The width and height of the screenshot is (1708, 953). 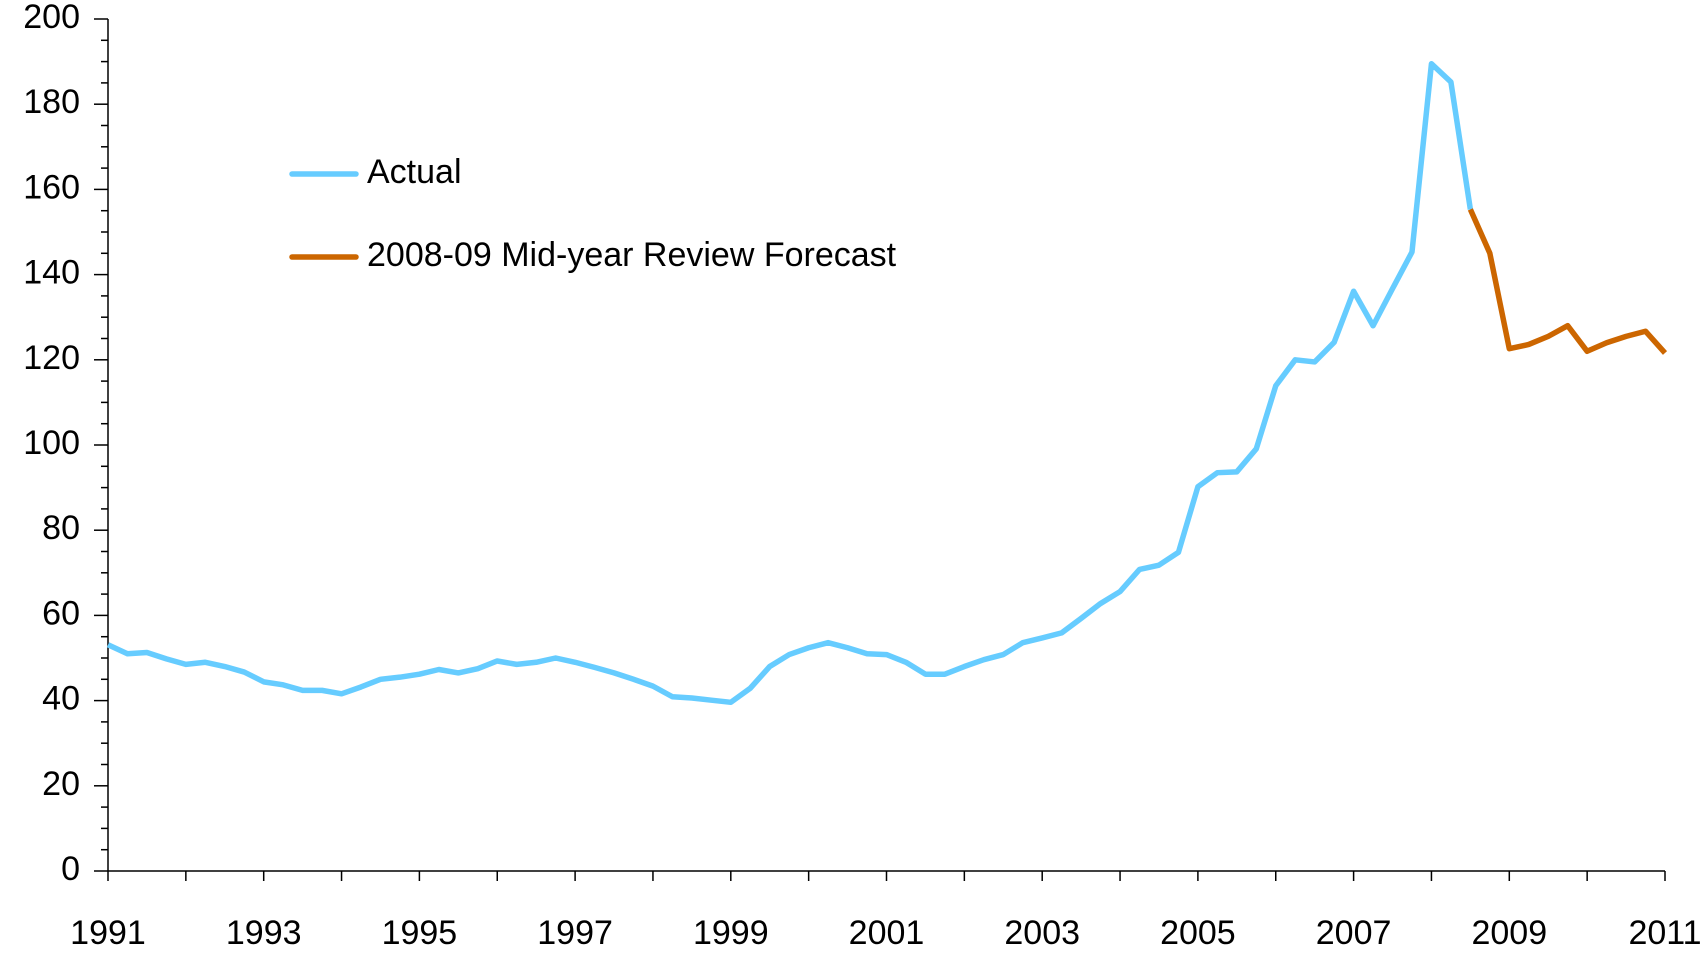 I want to click on y-tick-label: 160, so click(x=51, y=187).